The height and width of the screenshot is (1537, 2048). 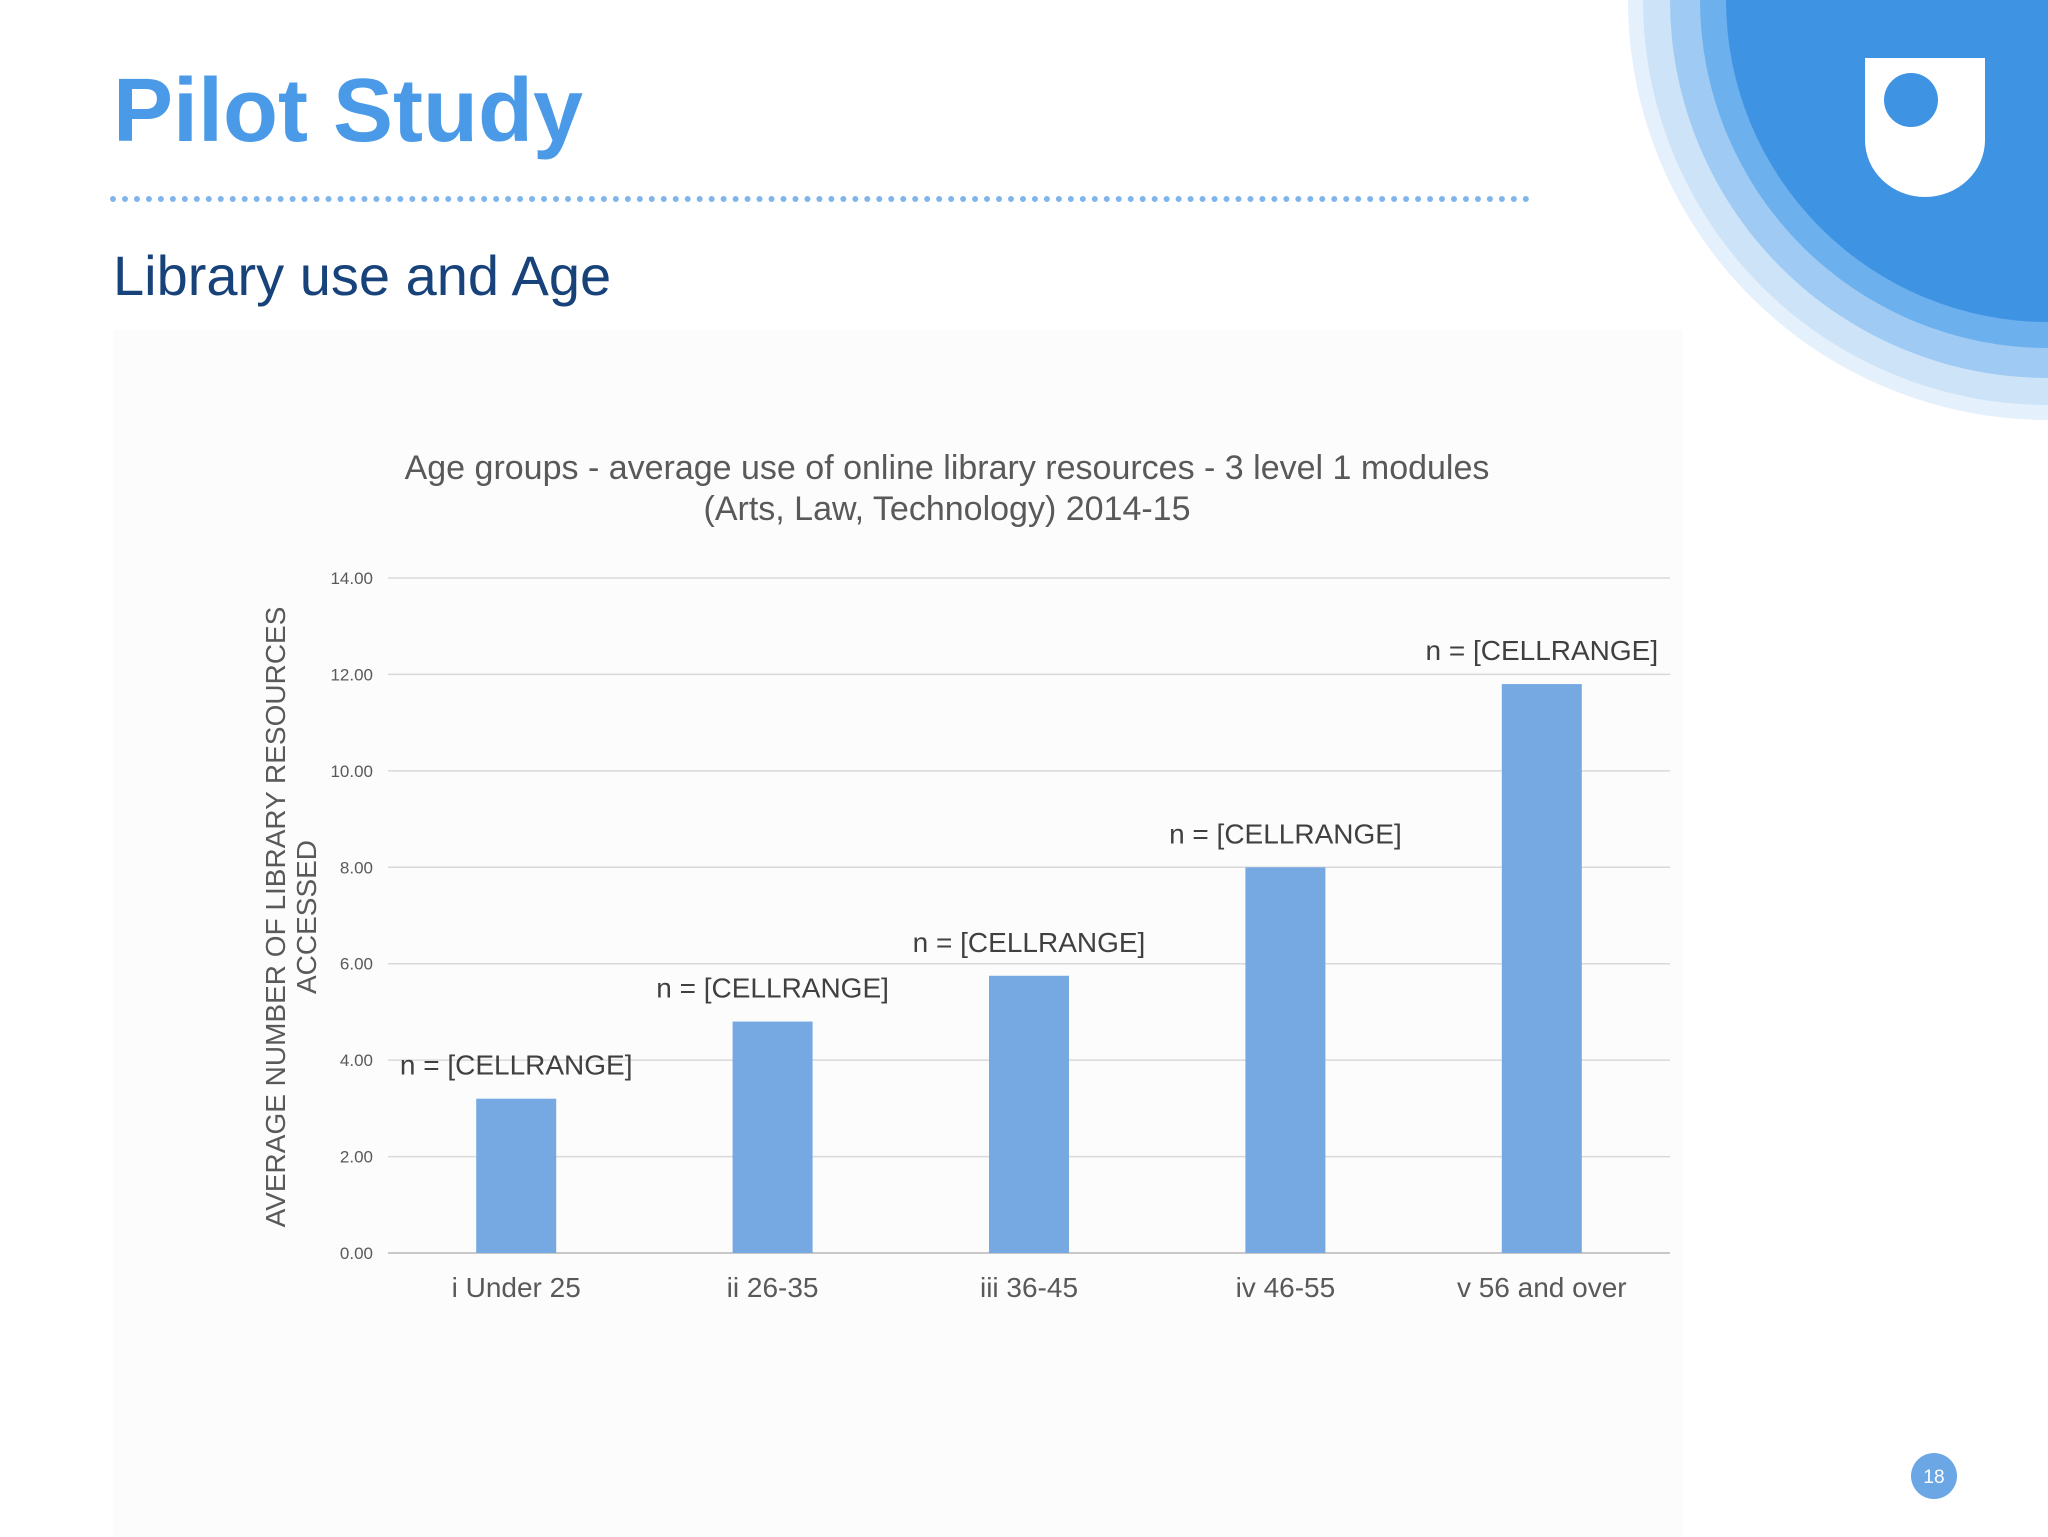 What do you see at coordinates (820, 199) in the screenshot?
I see `title-divider` at bounding box center [820, 199].